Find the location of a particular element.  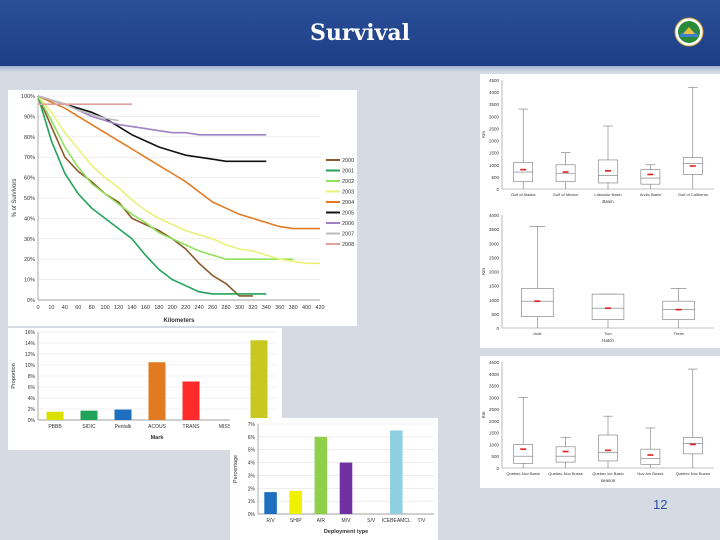

y-tick-label: 16% is located at coordinates (30, 333).